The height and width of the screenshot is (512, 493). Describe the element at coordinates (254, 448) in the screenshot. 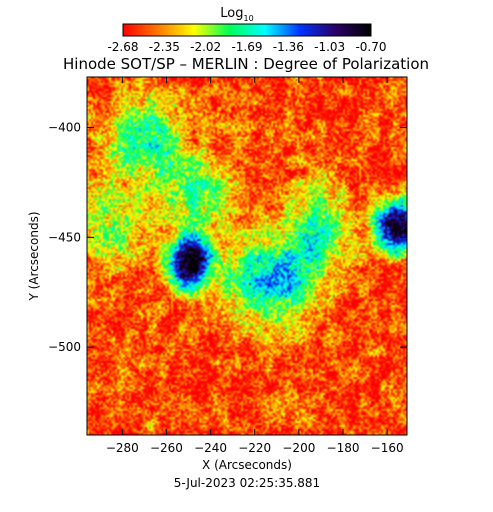

I see `x-tick-label: −220` at that location.